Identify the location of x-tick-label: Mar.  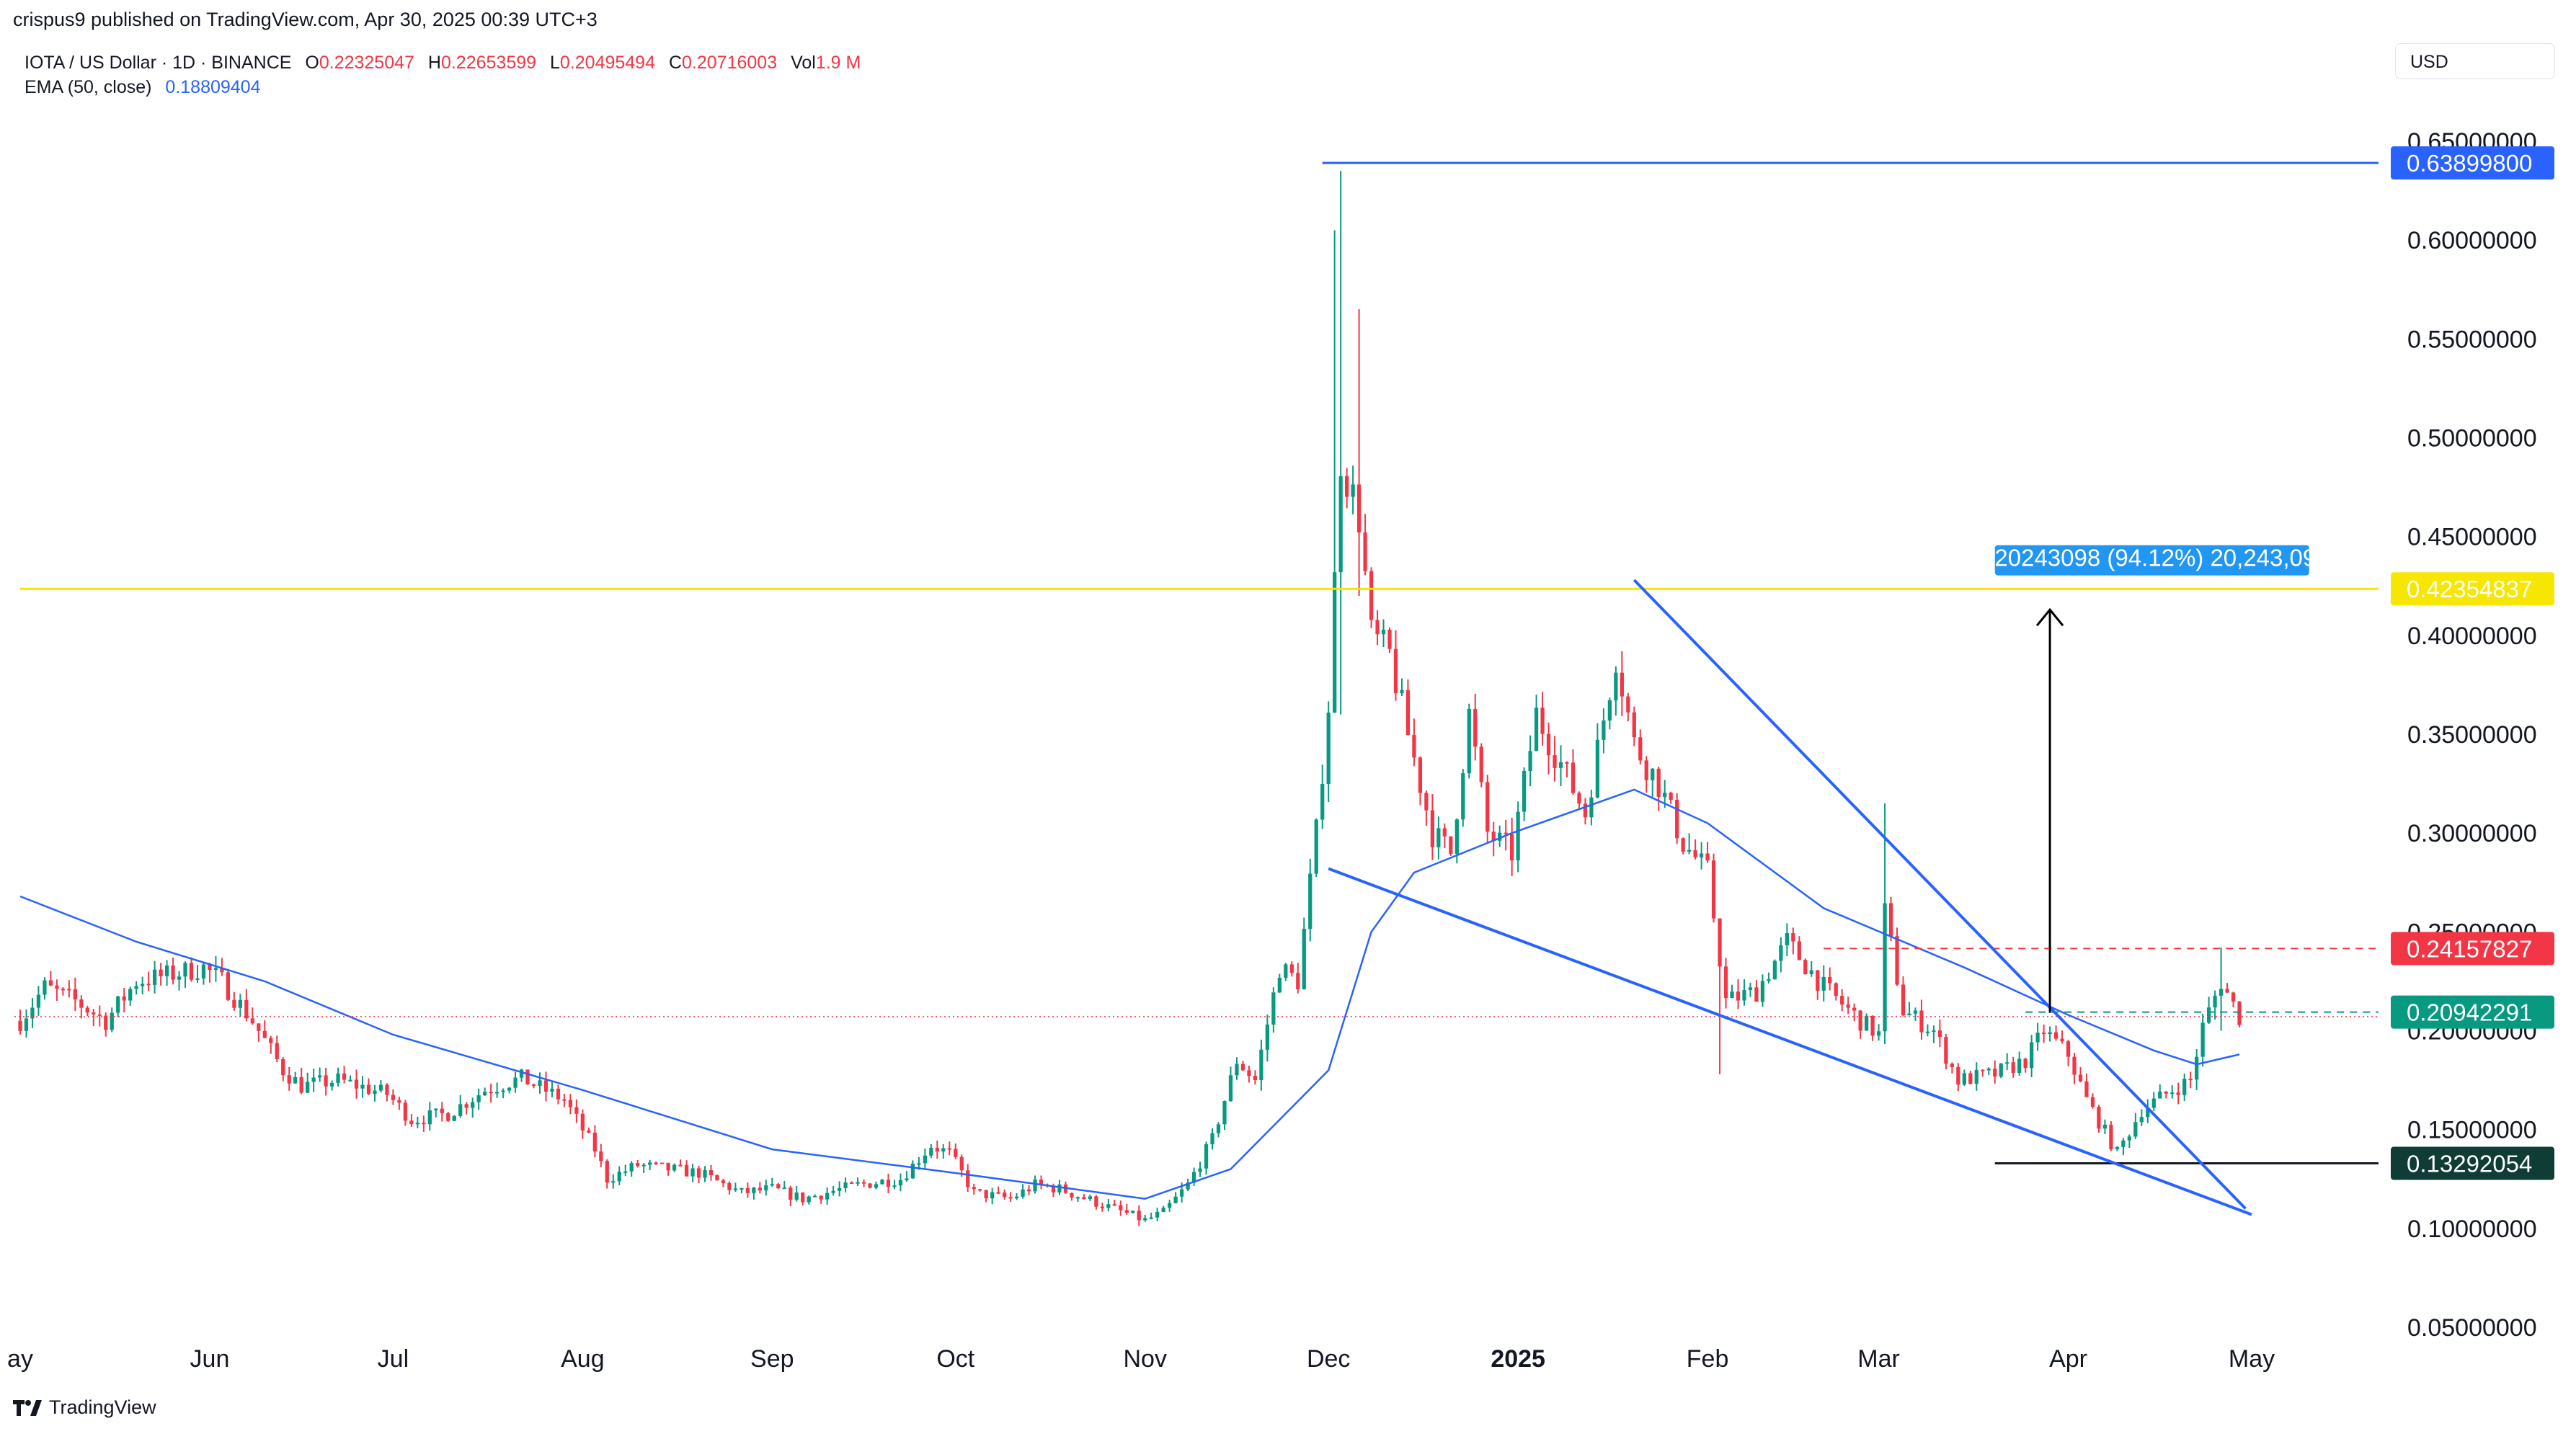
(1878, 1359).